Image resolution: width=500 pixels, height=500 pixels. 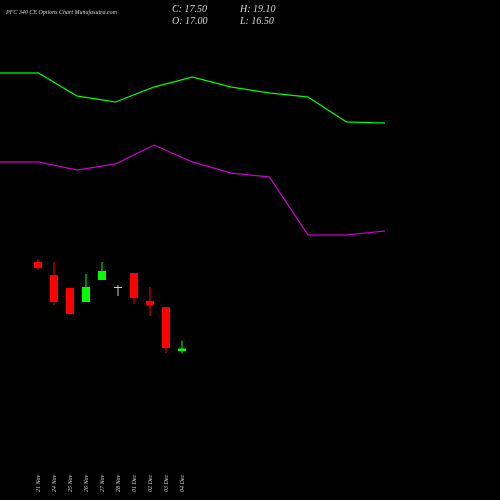 What do you see at coordinates (39, 483) in the screenshot?
I see `x-tick-label: 21 Nov` at bounding box center [39, 483].